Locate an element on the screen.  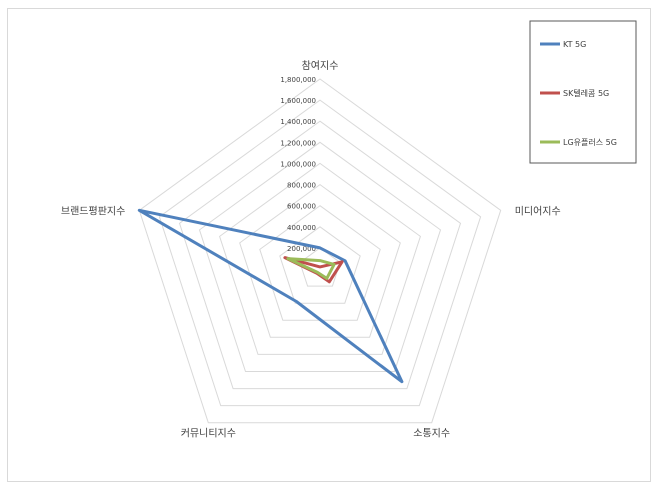
tick-label: 200,000 is located at coordinates (301, 249).